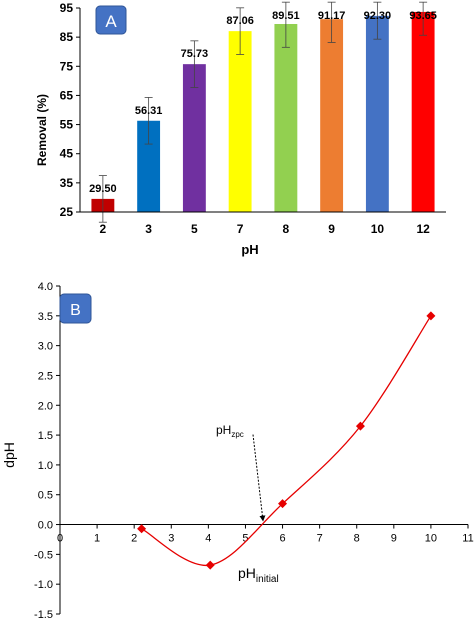  What do you see at coordinates (431, 539) in the screenshot?
I see `chart-b-x-tick-label: 10` at bounding box center [431, 539].